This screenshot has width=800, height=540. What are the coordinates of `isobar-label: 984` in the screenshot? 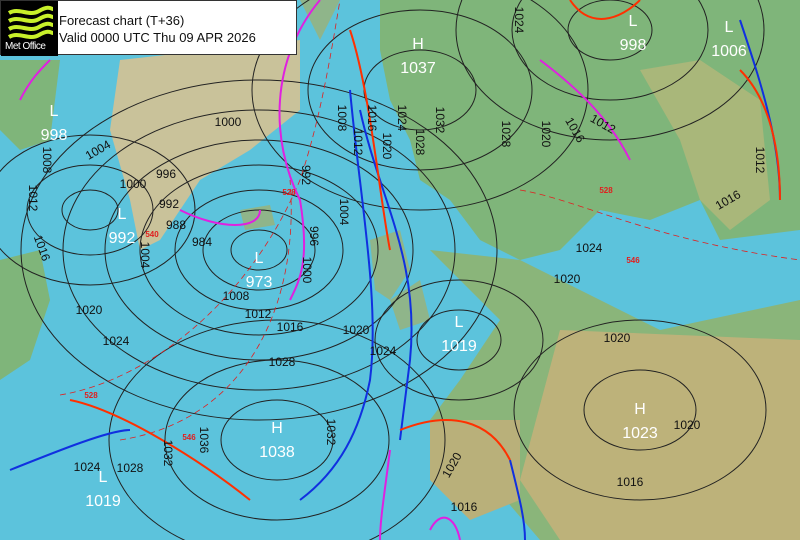 It's located at (202, 242).